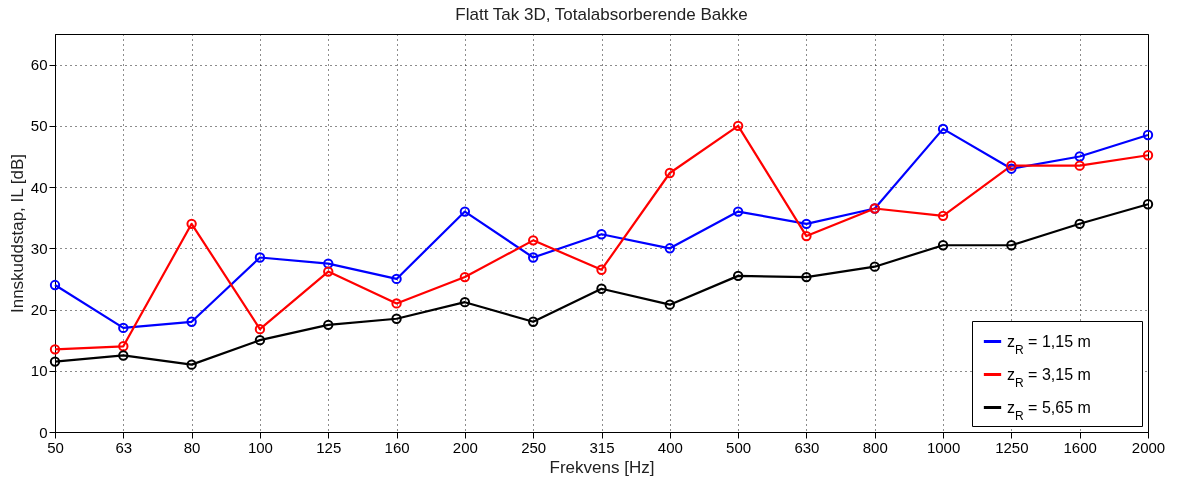 This screenshot has height=501, width=1189. Describe the element at coordinates (55, 447) in the screenshot. I see `x-tick-label: 50` at that location.